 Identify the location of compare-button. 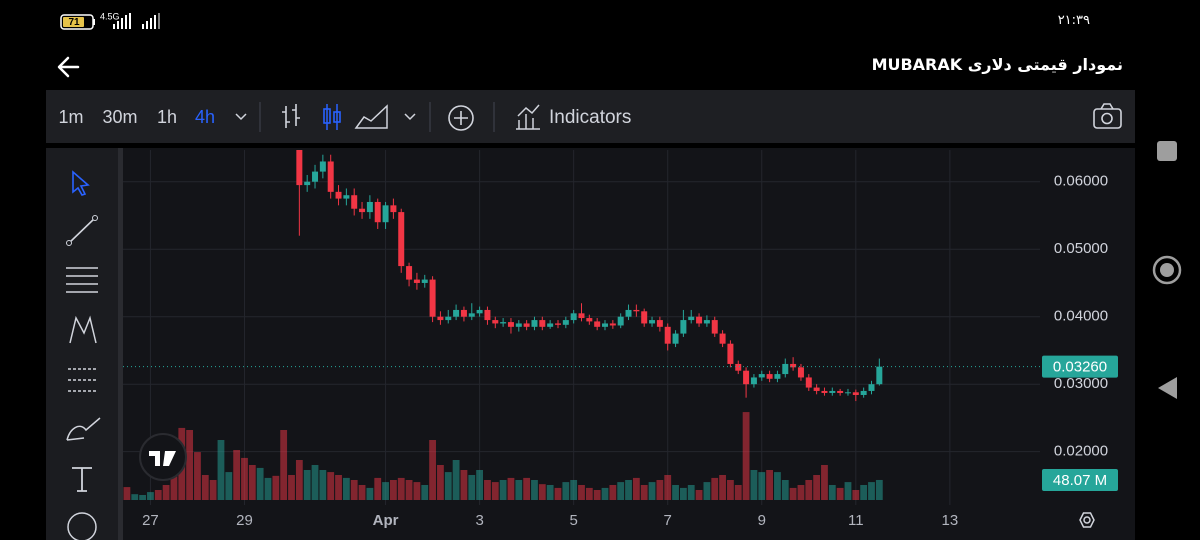
(461, 118).